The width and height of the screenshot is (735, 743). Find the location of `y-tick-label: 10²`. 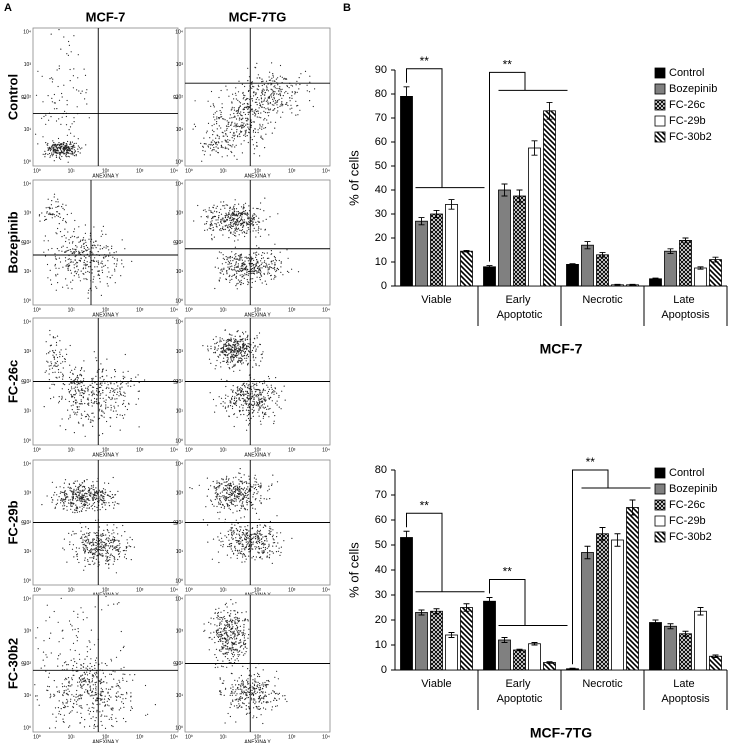

y-tick-label: 10² is located at coordinates (28, 97).